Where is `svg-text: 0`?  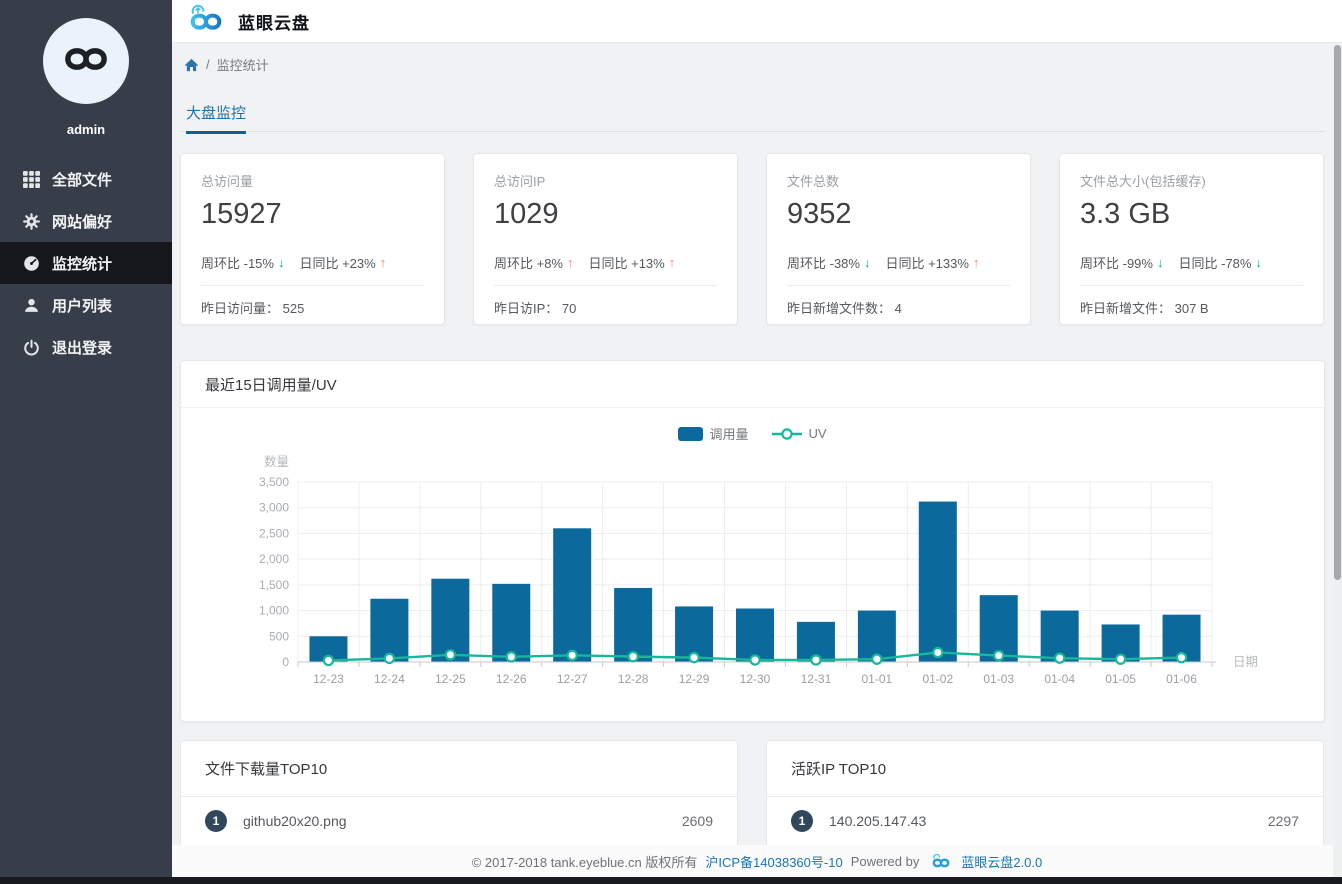
svg-text: 0 is located at coordinates (285, 662).